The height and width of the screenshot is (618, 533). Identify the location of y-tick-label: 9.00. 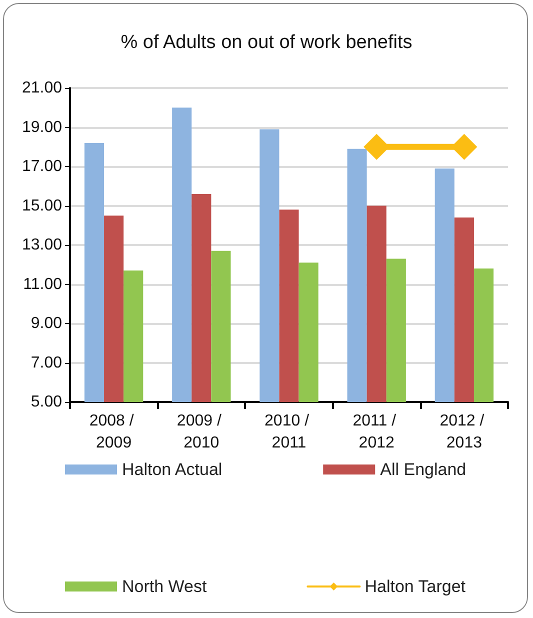
(46, 323).